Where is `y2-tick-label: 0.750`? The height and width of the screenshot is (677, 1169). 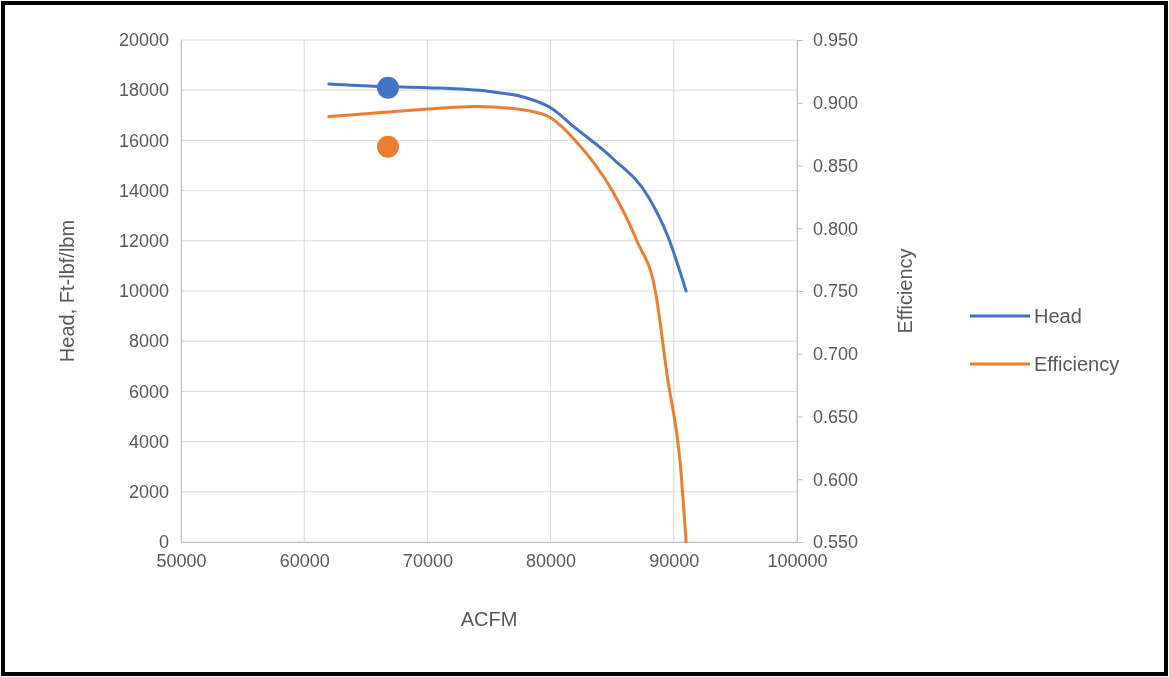 y2-tick-label: 0.750 is located at coordinates (836, 291).